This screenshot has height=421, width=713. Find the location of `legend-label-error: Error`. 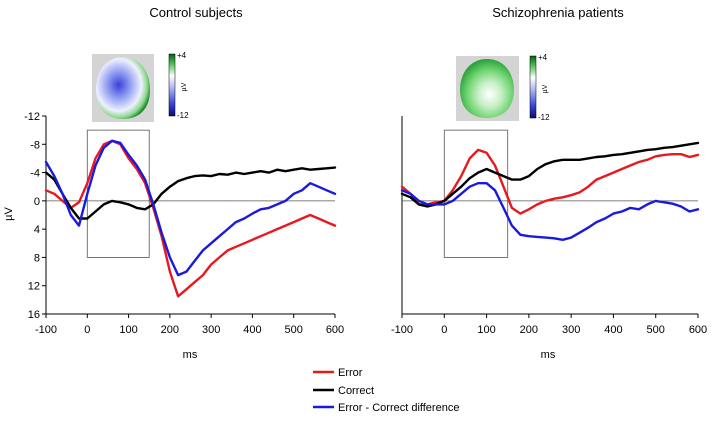

legend-label-error: Error is located at coordinates (350, 373).